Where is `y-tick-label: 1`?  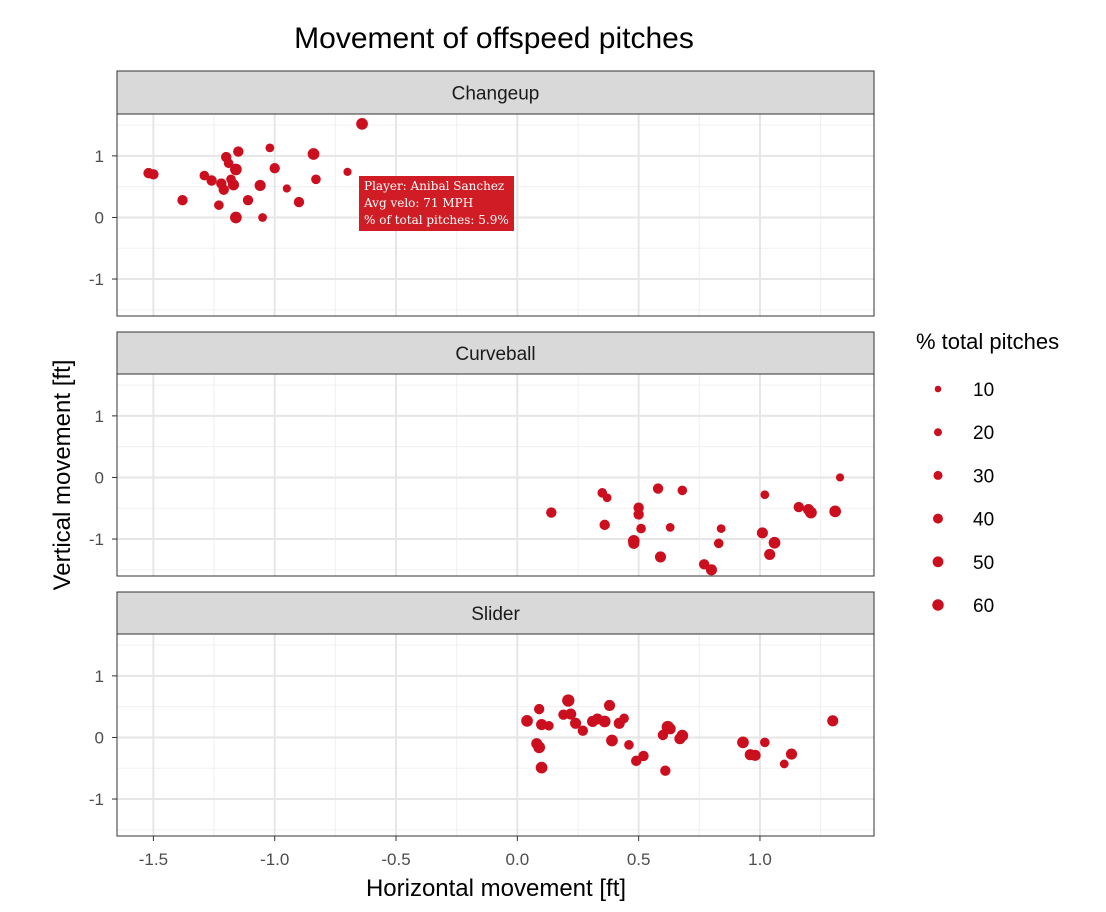 y-tick-label: 1 is located at coordinates (99, 156).